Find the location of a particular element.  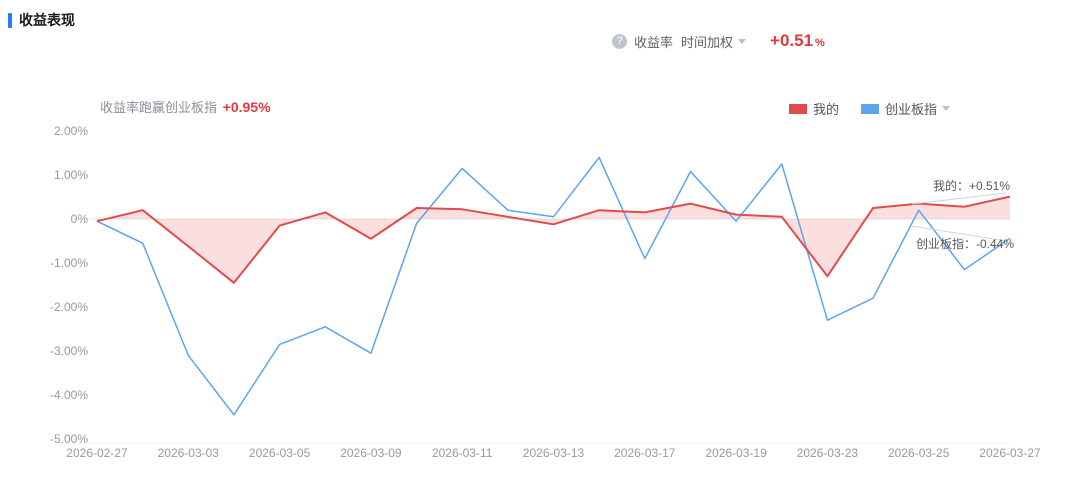

help-icon: ? is located at coordinates (619, 41).